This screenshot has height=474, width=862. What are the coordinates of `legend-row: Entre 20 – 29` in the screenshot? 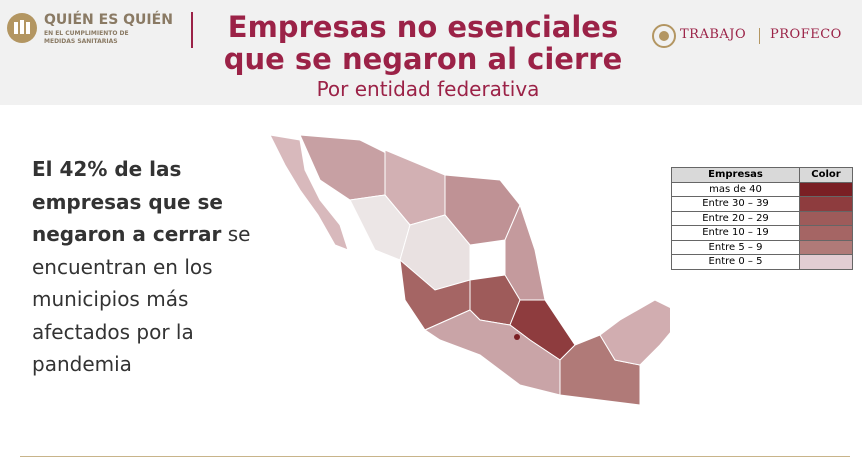 It's located at (762, 218).